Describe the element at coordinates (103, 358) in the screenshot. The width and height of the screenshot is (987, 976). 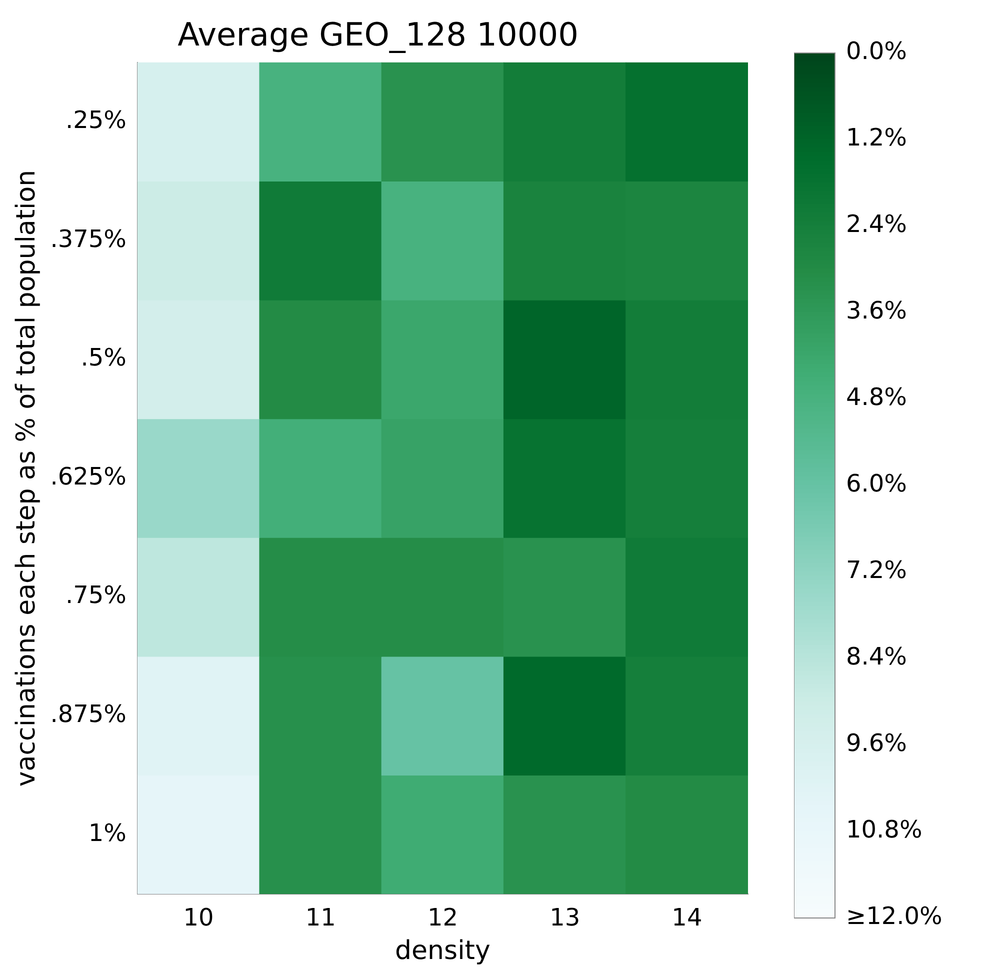
I see `y-tick-label: .5%` at that location.